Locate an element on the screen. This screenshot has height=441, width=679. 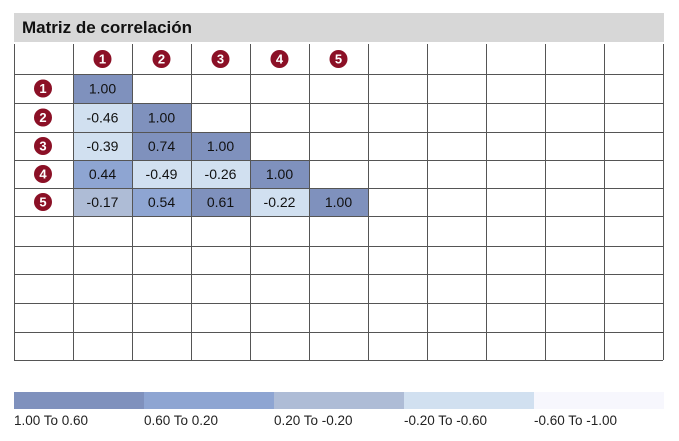
row-badge-label: 1 is located at coordinates (42, 88).